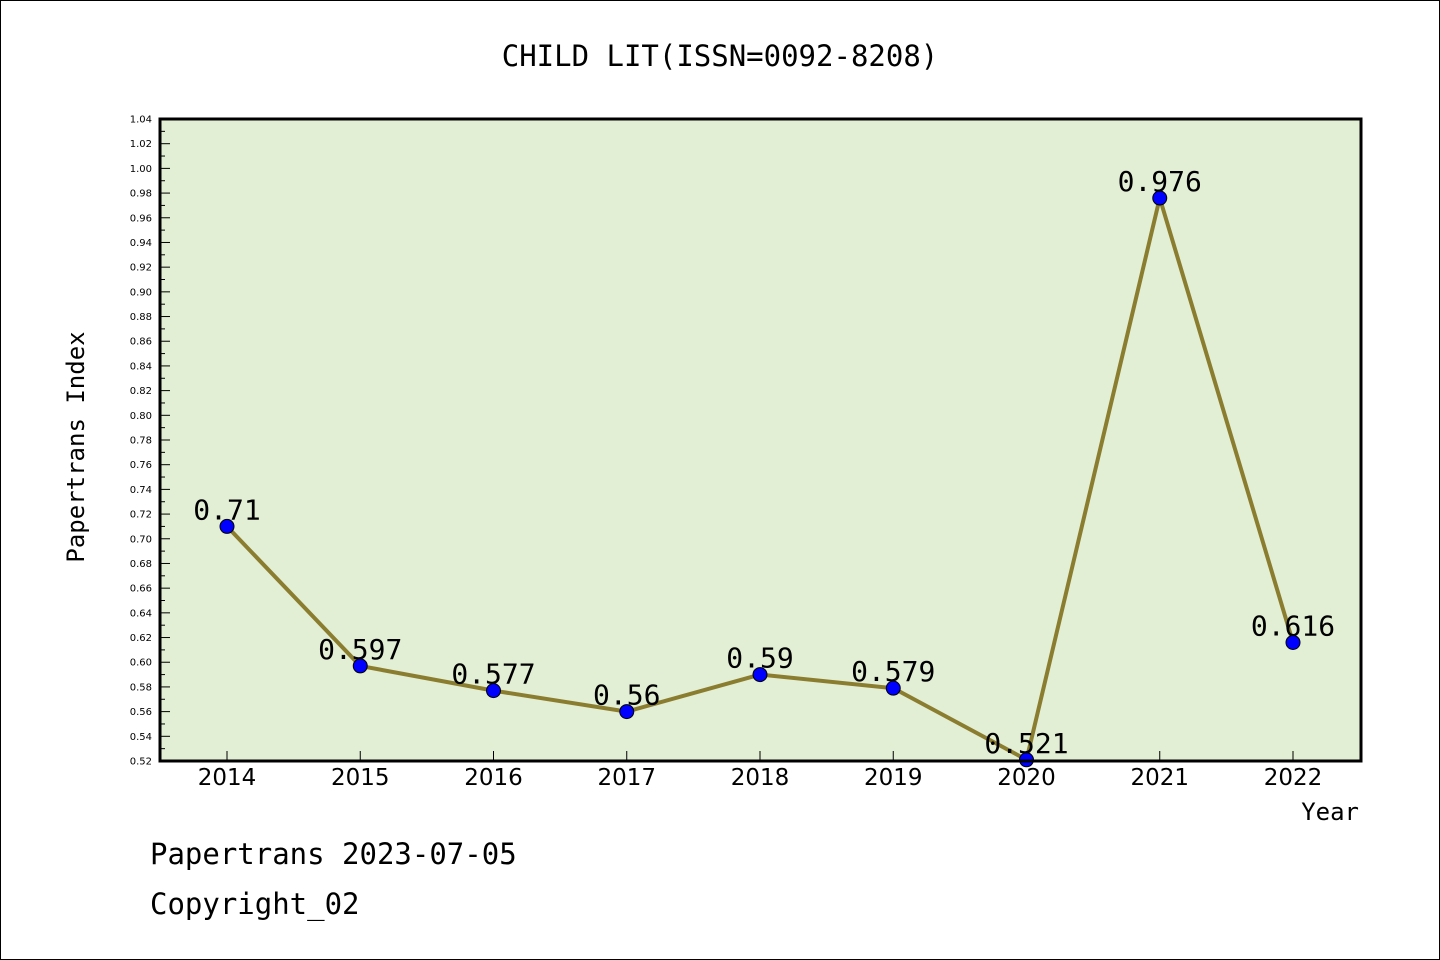  Describe the element at coordinates (141, 169) in the screenshot. I see `y-tick-label: 1.00` at that location.